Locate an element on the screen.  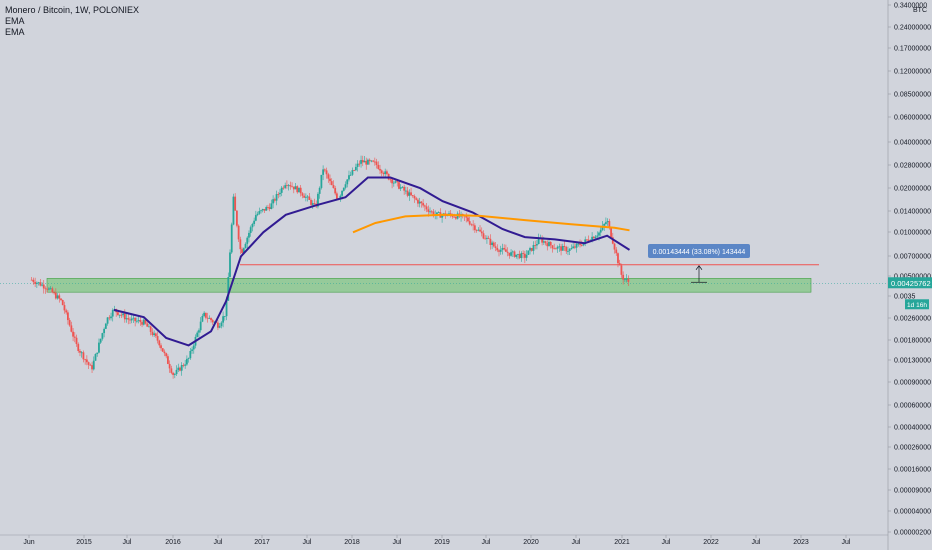
ema-legend-2: EMA is located at coordinates (15, 32).